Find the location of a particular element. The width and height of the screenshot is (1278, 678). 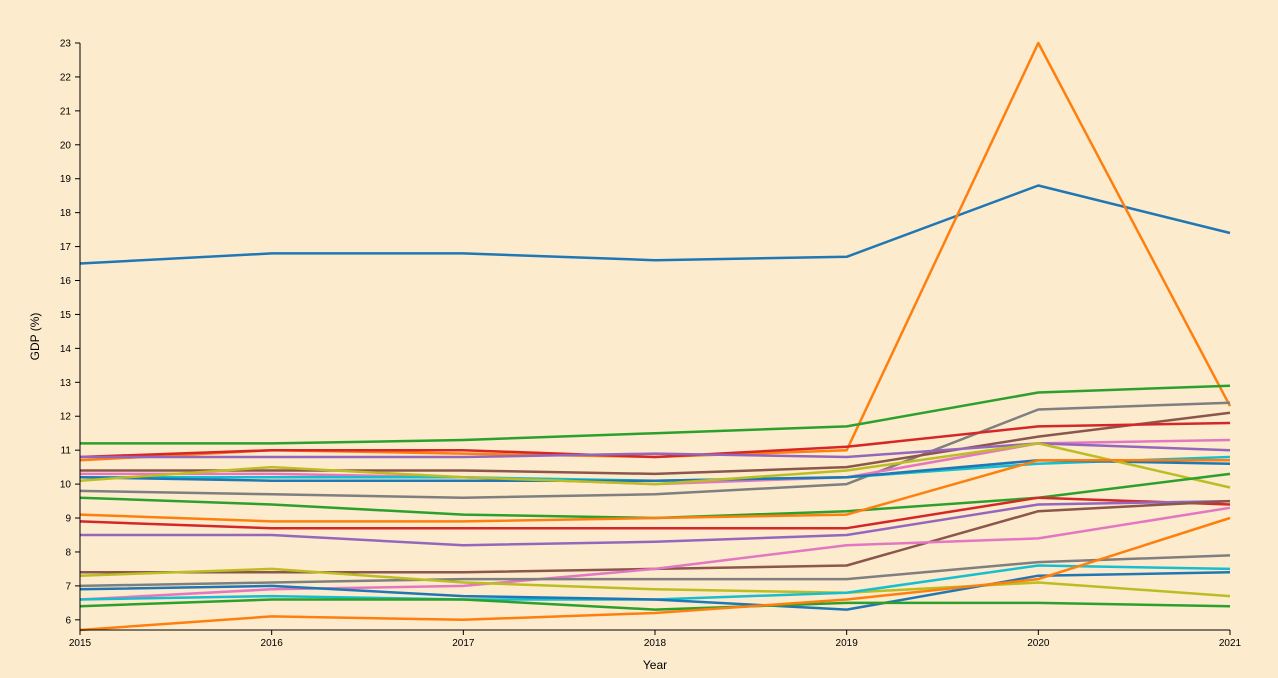

y-tick-label: 11 is located at coordinates (66, 451).